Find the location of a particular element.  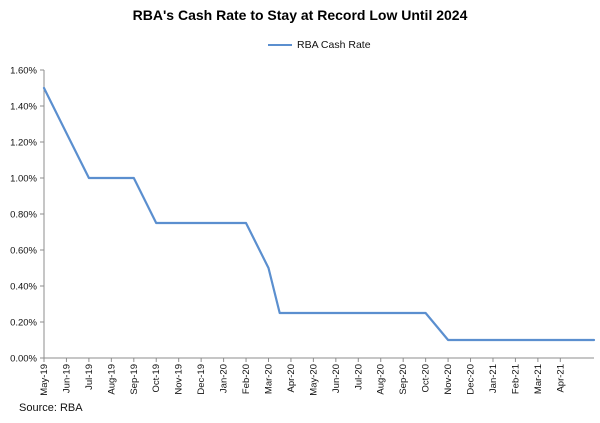

y-tick-label: 1.20% is located at coordinates (23, 143).